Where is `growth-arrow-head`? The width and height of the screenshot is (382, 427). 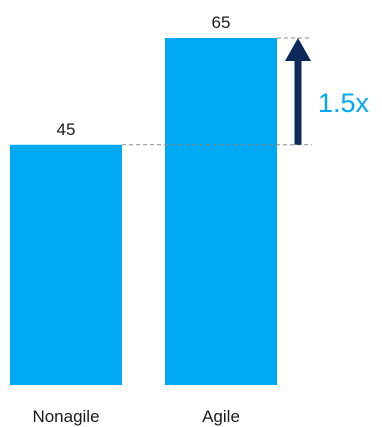
growth-arrow-head is located at coordinates (298, 49).